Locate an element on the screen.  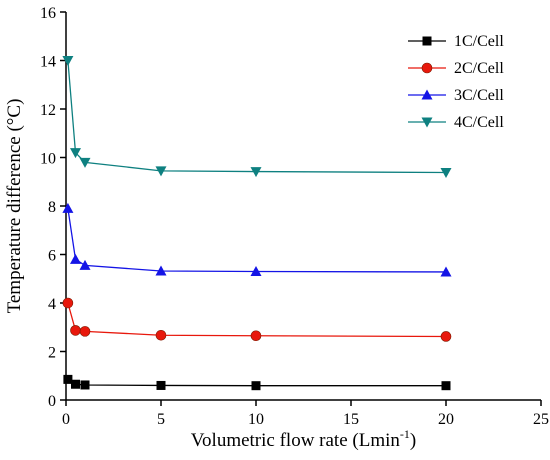
y-tick-label: 14 is located at coordinates (48, 62).